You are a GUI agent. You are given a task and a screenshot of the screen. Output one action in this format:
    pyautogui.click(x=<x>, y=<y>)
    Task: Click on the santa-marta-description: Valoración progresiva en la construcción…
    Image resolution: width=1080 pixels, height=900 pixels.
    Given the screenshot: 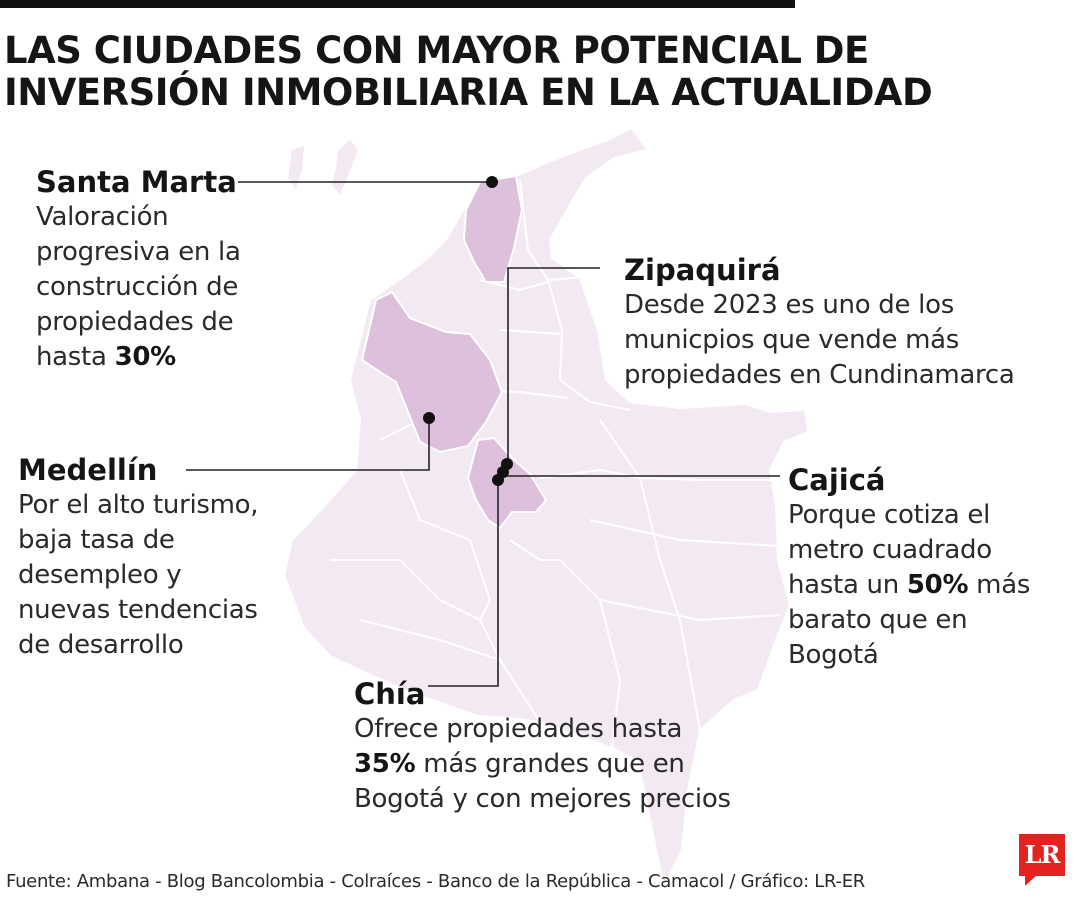 What is the action you would take?
    pyautogui.click(x=138, y=287)
    